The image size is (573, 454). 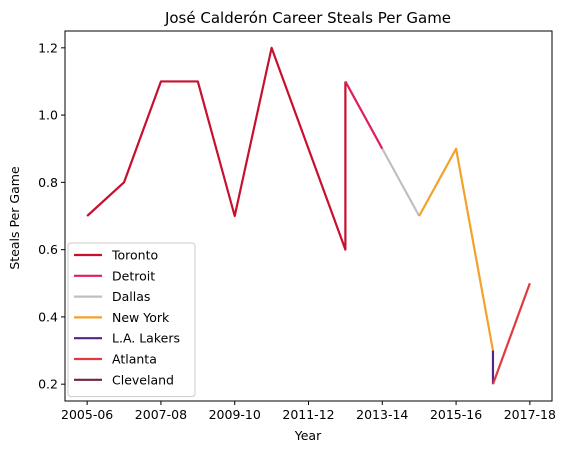 What do you see at coordinates (456, 414) in the screenshot?
I see `x-tick-label: 2015-16` at bounding box center [456, 414].